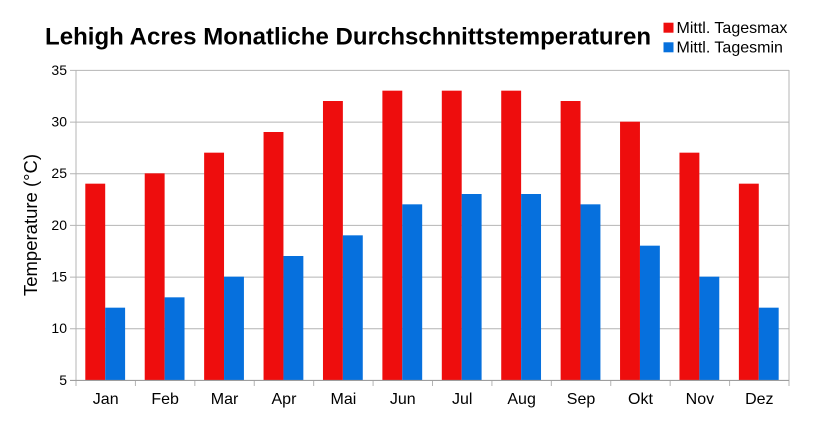 The image size is (820, 421). Describe the element at coordinates (165, 399) in the screenshot. I see `svg-text: Feb` at that location.